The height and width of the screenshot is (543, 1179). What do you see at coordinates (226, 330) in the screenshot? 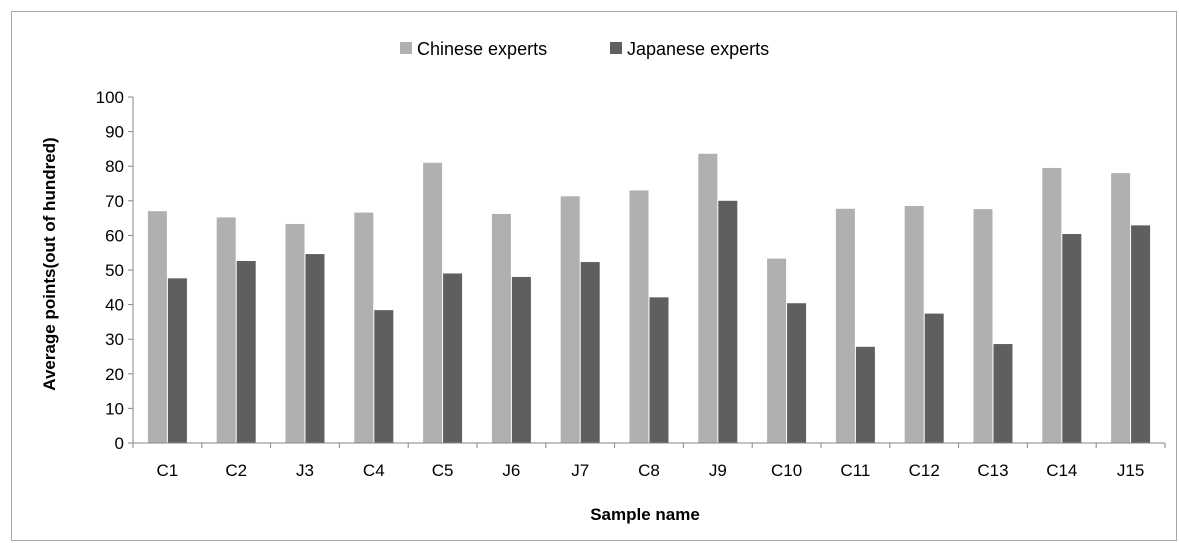
I see `bar-chinese-c2` at bounding box center [226, 330].